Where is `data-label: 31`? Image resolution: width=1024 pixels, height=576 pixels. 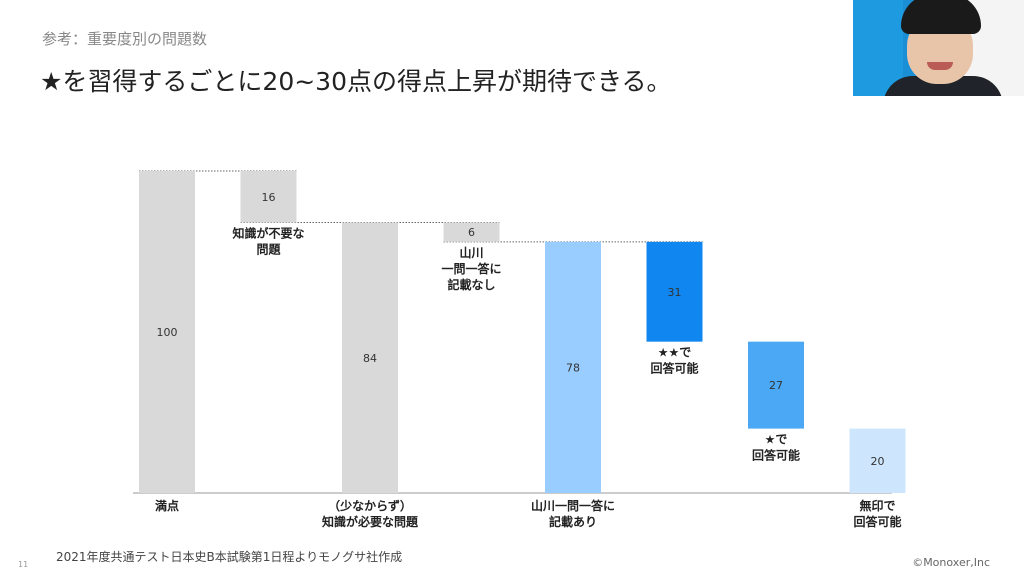
data-label: 31 is located at coordinates (675, 292).